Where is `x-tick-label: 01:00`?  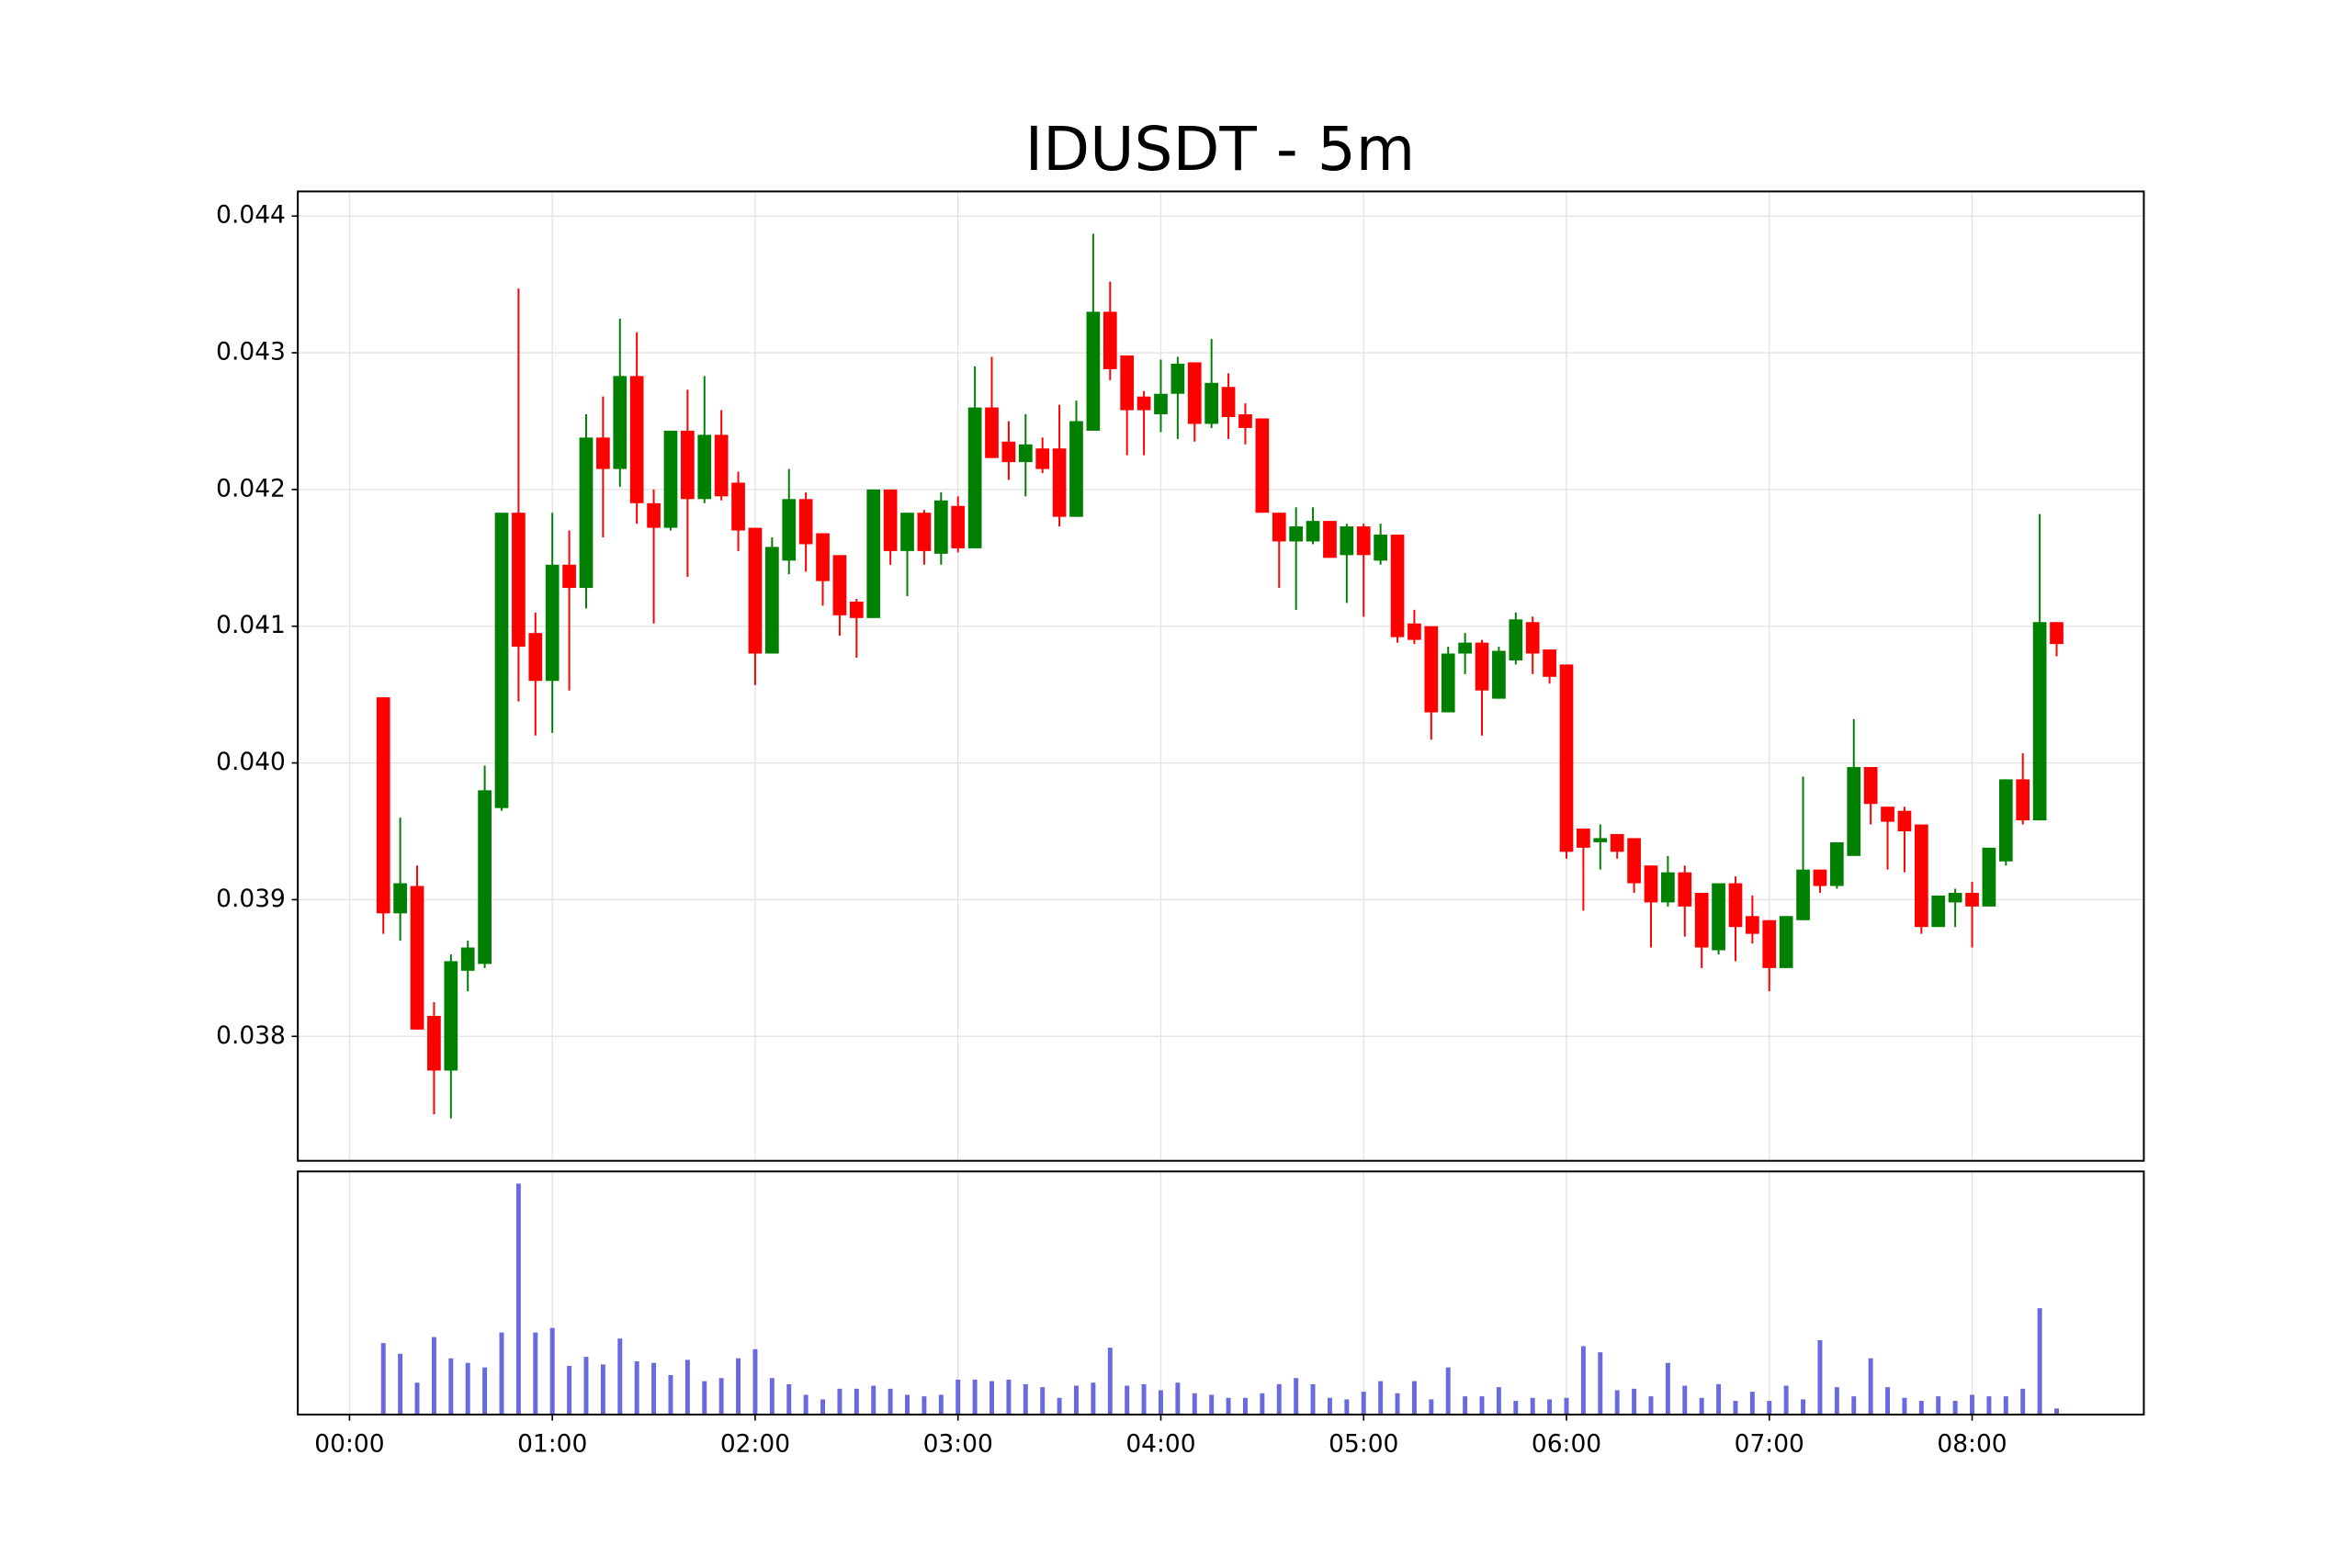 x-tick-label: 01:00 is located at coordinates (552, 1444).